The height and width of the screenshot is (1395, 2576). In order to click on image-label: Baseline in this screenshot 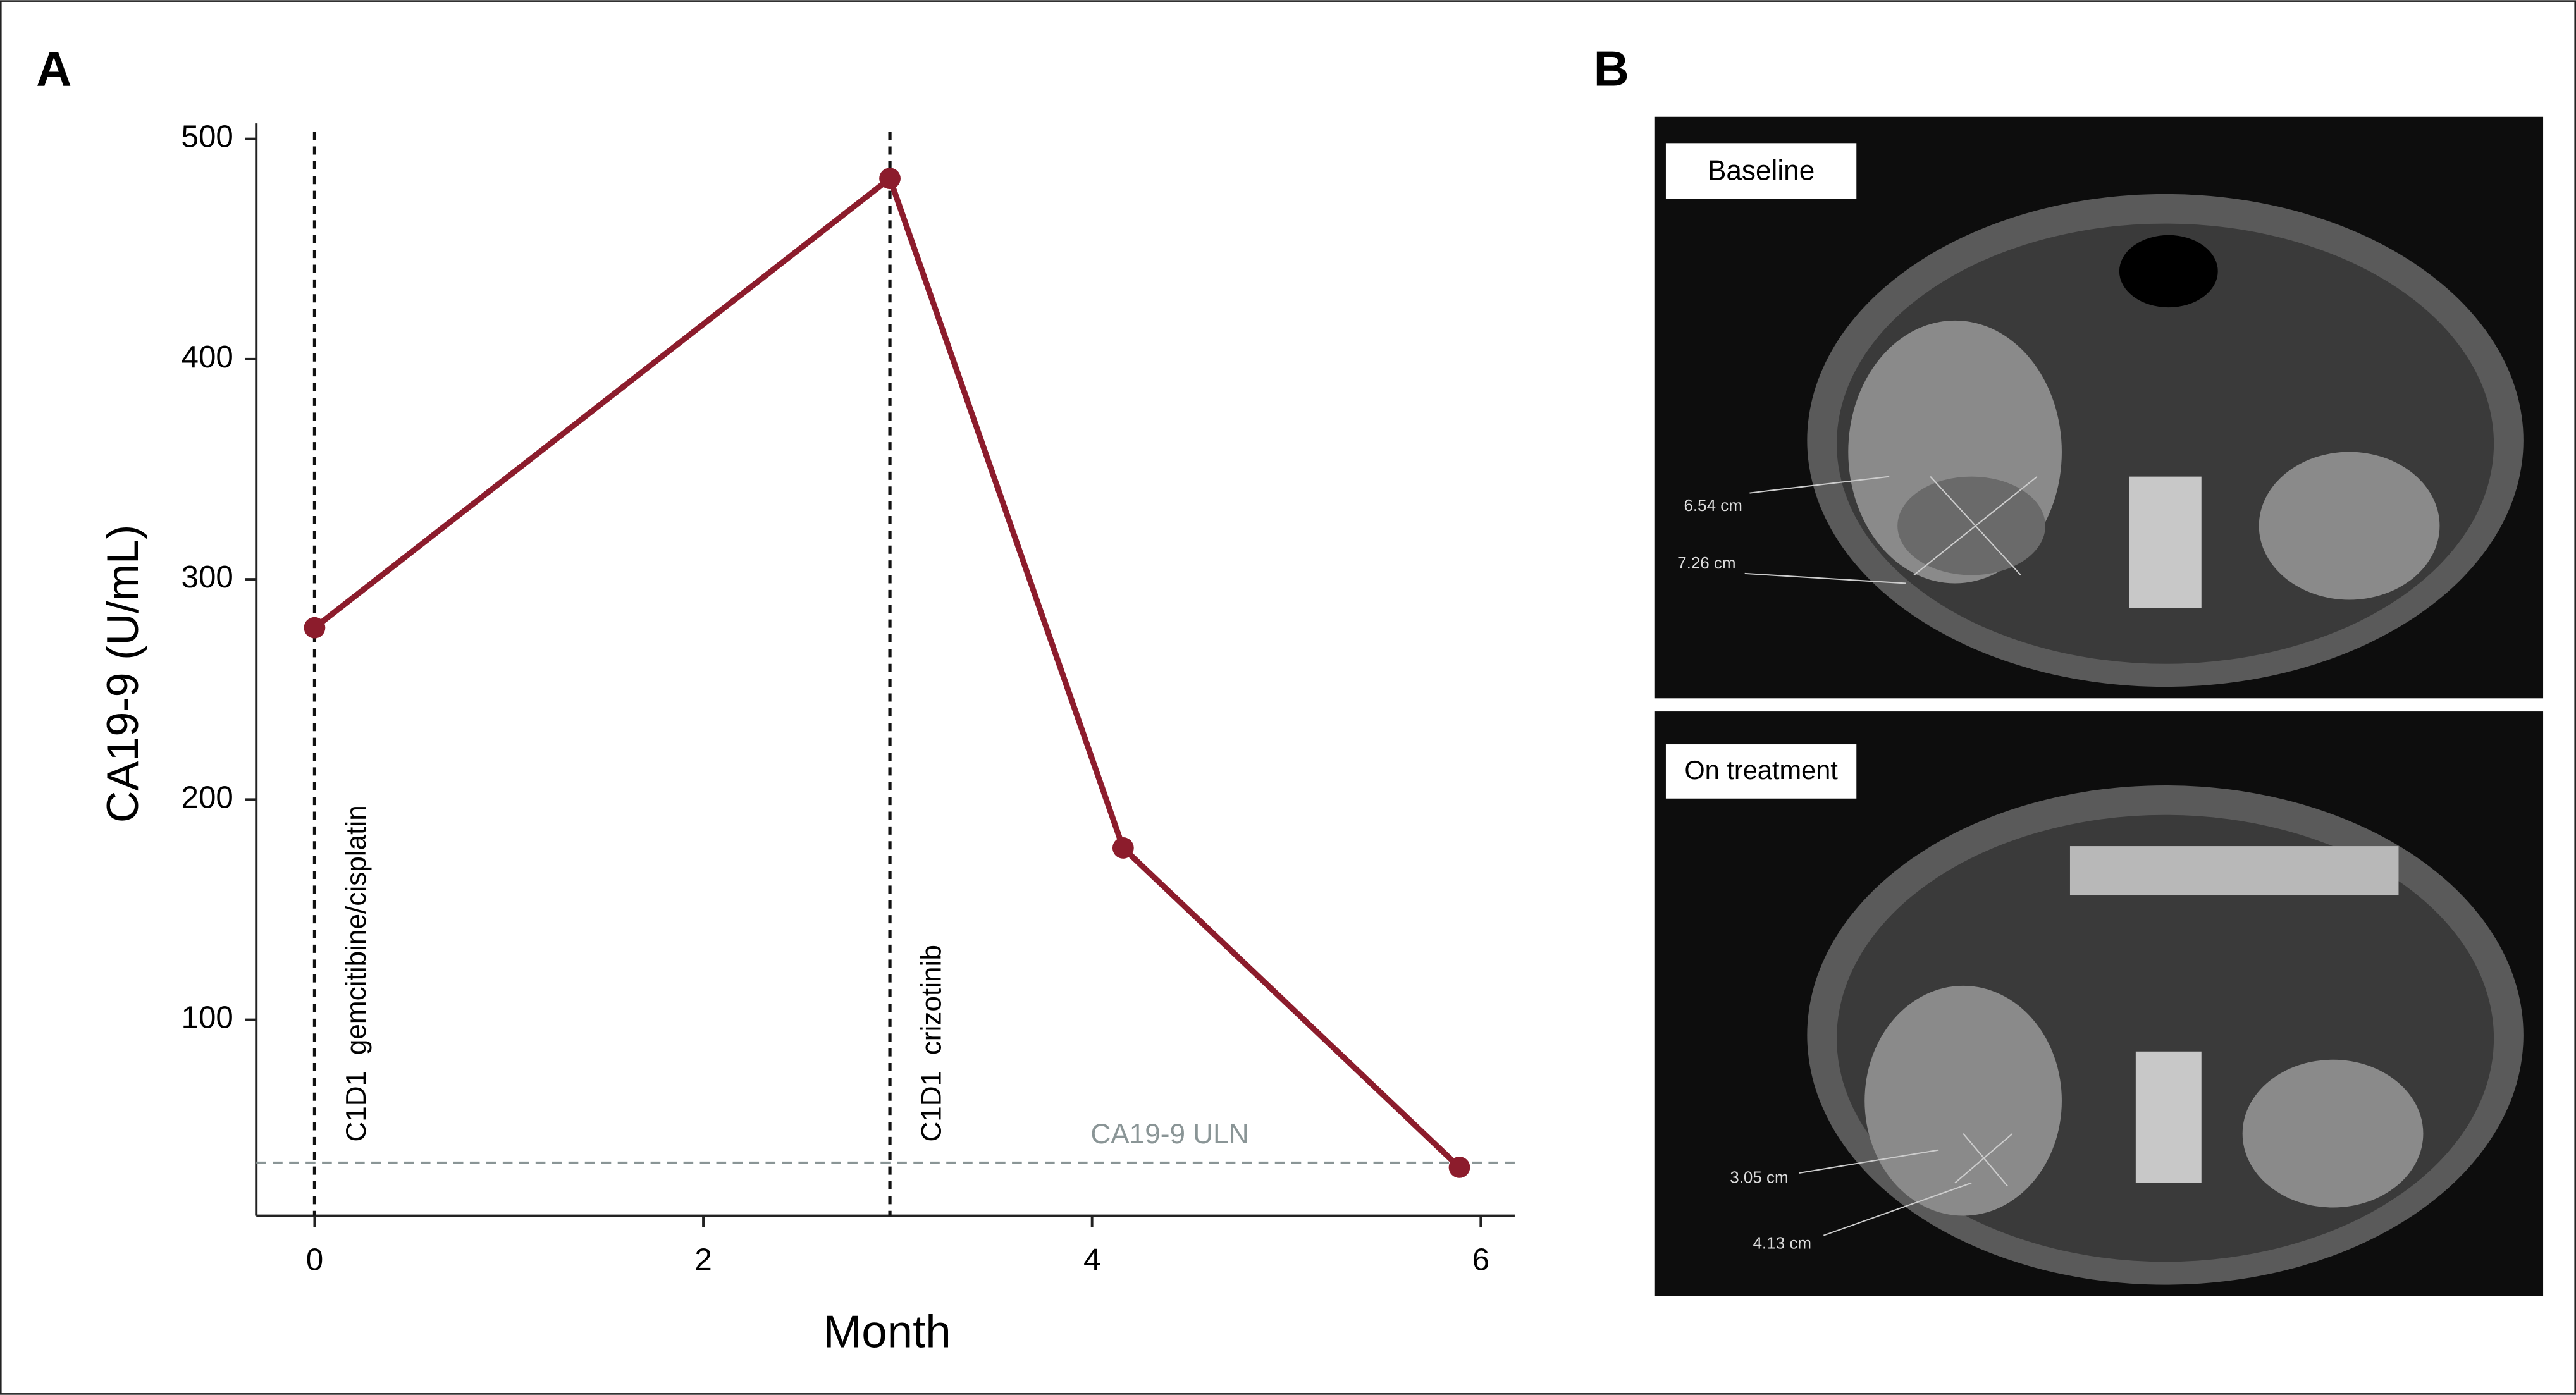, I will do `click(1761, 172)`.